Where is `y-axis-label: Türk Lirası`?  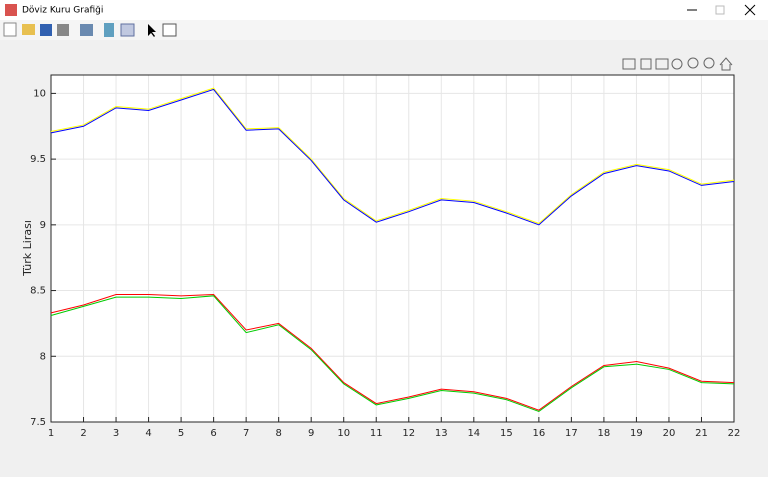
y-axis-label: Türk Lirası is located at coordinates (27, 248).